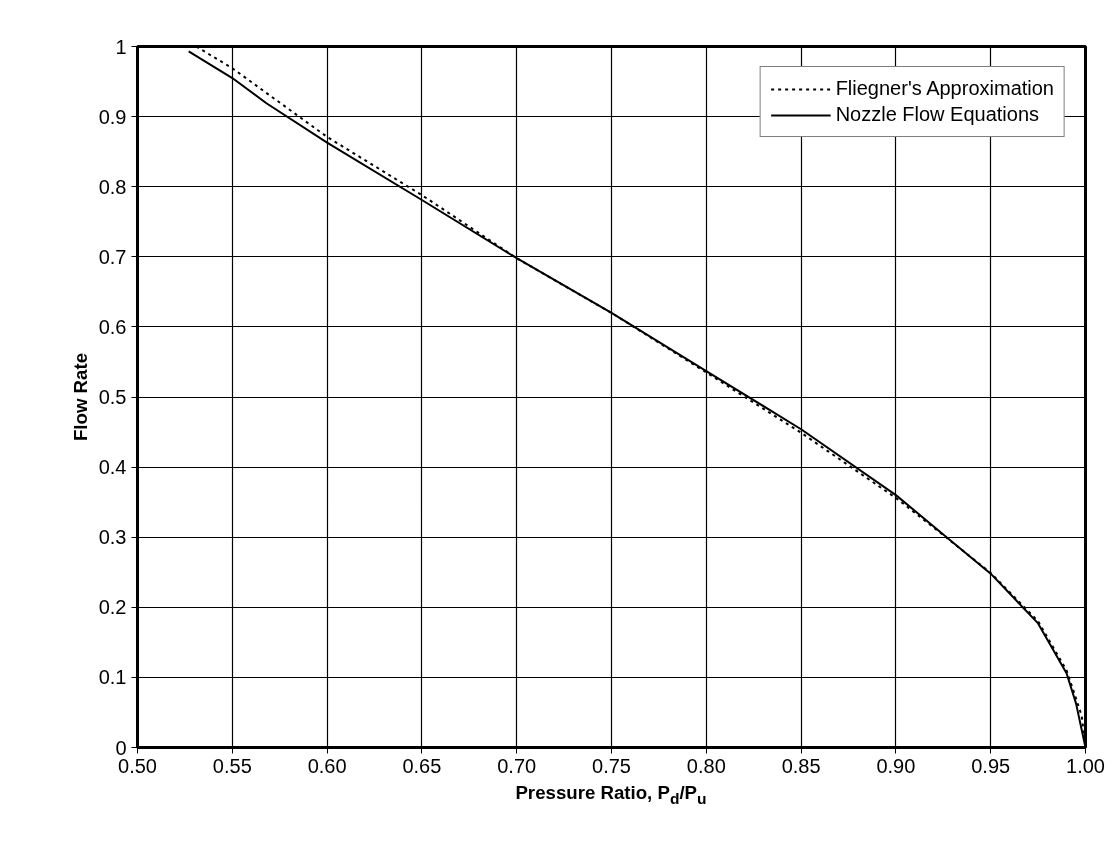  Describe the element at coordinates (422, 765) in the screenshot. I see `x-tick-label: 0.65` at that location.